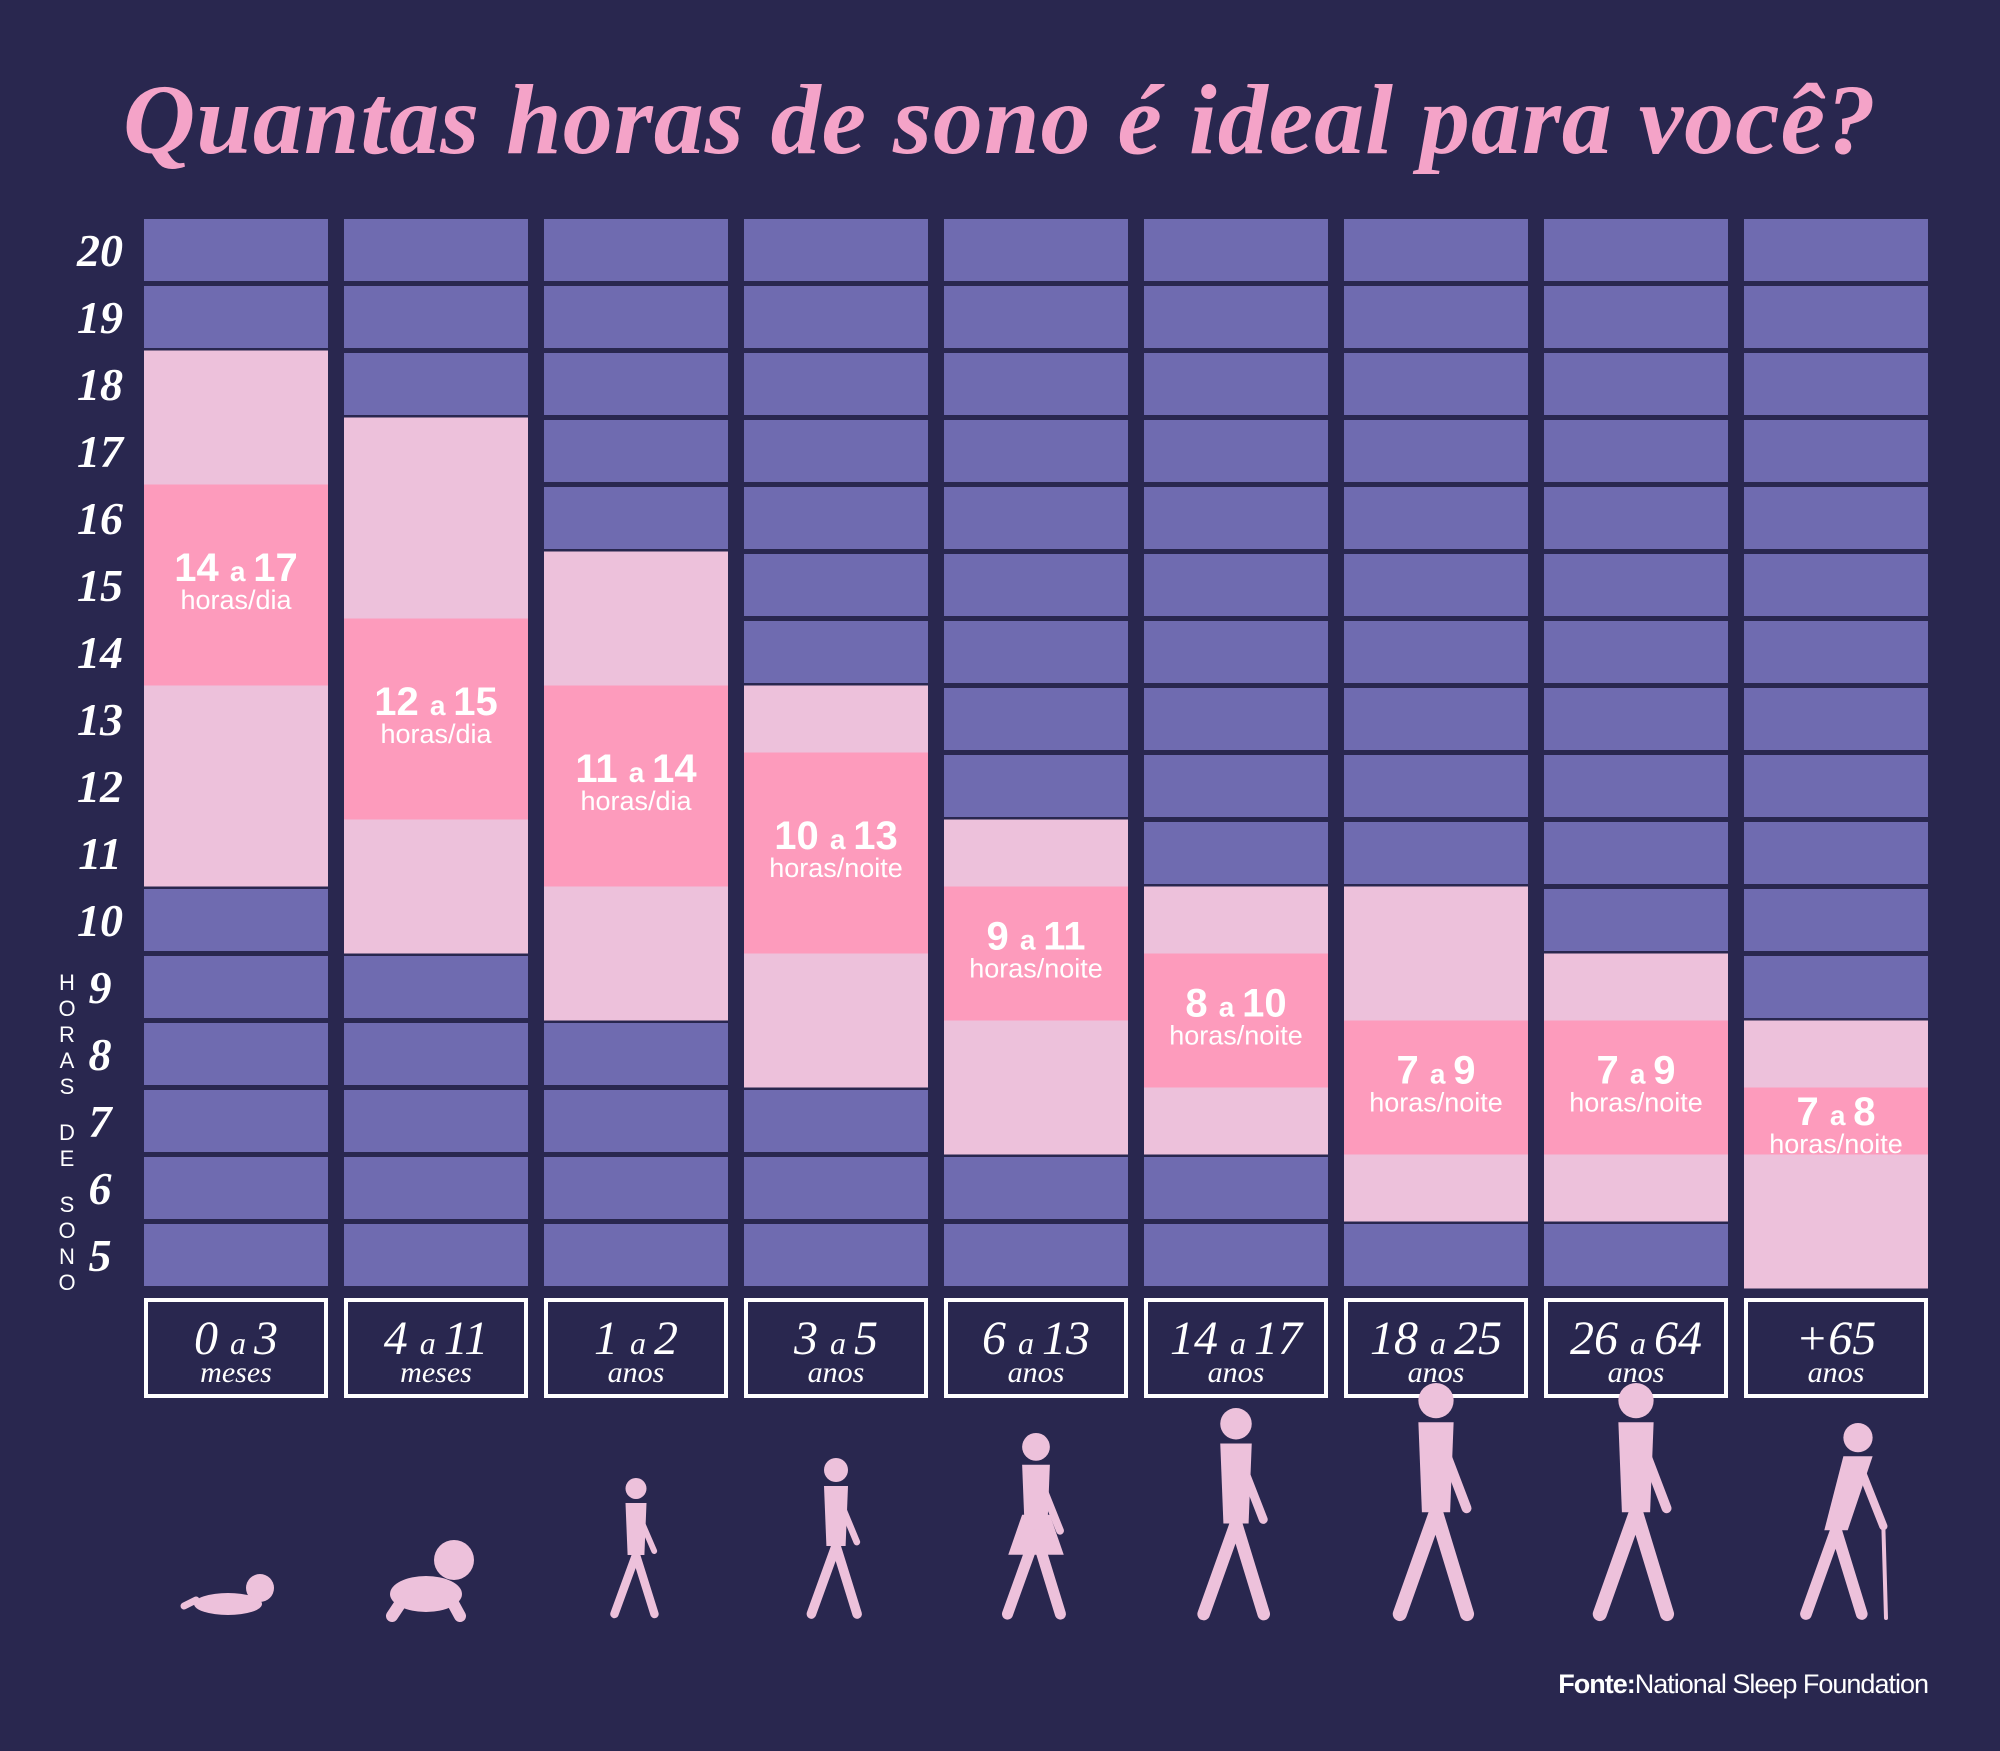 The image size is (2000, 1751). Describe the element at coordinates (67, 1256) in the screenshot. I see `y-axis-title-letter: N` at that location.